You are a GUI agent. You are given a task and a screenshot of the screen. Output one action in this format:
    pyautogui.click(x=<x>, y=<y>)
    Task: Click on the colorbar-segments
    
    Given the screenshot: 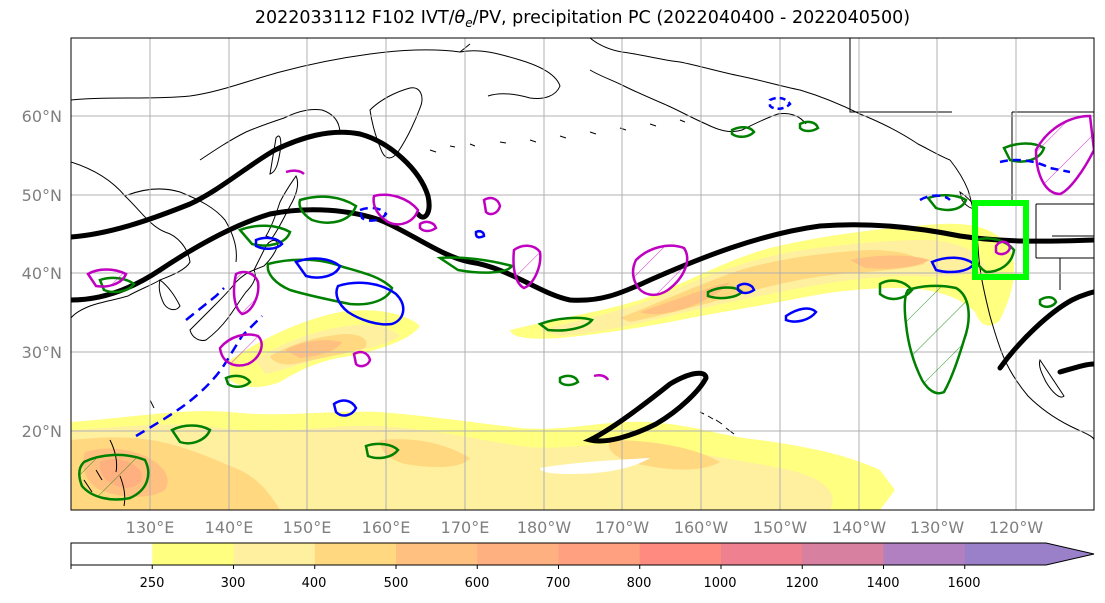 What is the action you would take?
    pyautogui.click(x=582, y=554)
    